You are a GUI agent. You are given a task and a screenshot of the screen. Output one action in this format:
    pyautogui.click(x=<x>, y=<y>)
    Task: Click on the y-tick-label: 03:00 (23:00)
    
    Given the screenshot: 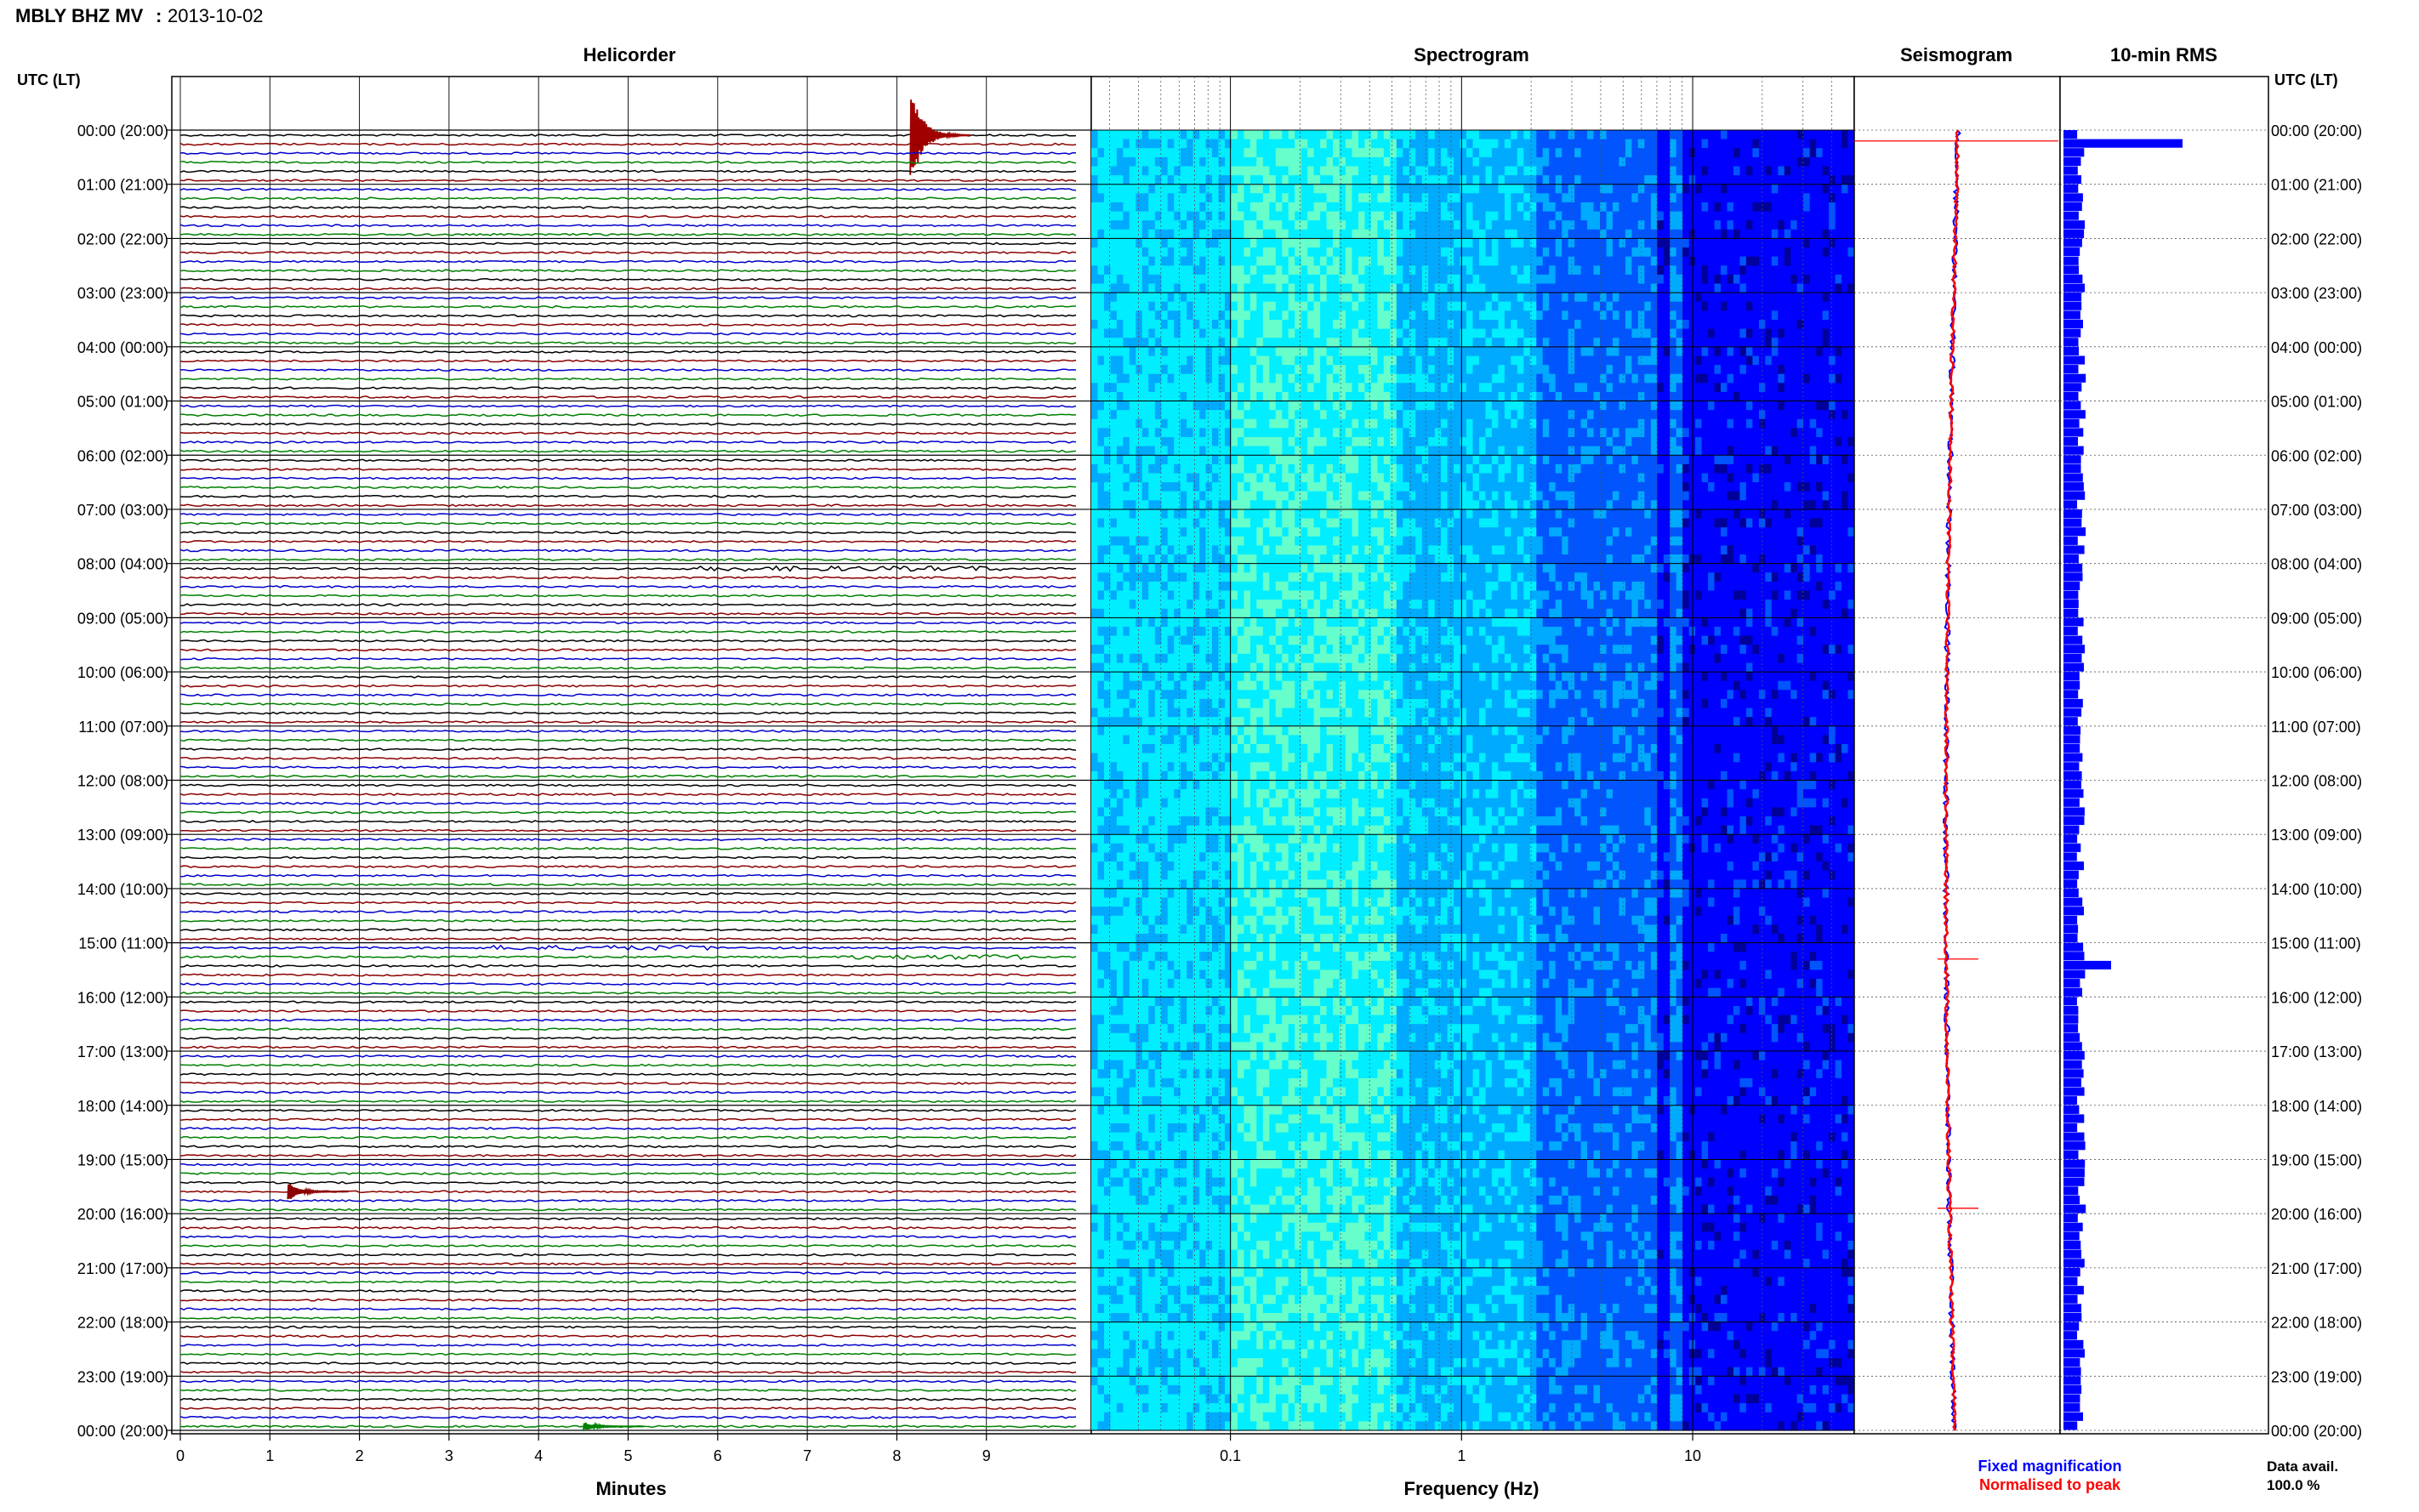 What is the action you would take?
    pyautogui.click(x=122, y=293)
    